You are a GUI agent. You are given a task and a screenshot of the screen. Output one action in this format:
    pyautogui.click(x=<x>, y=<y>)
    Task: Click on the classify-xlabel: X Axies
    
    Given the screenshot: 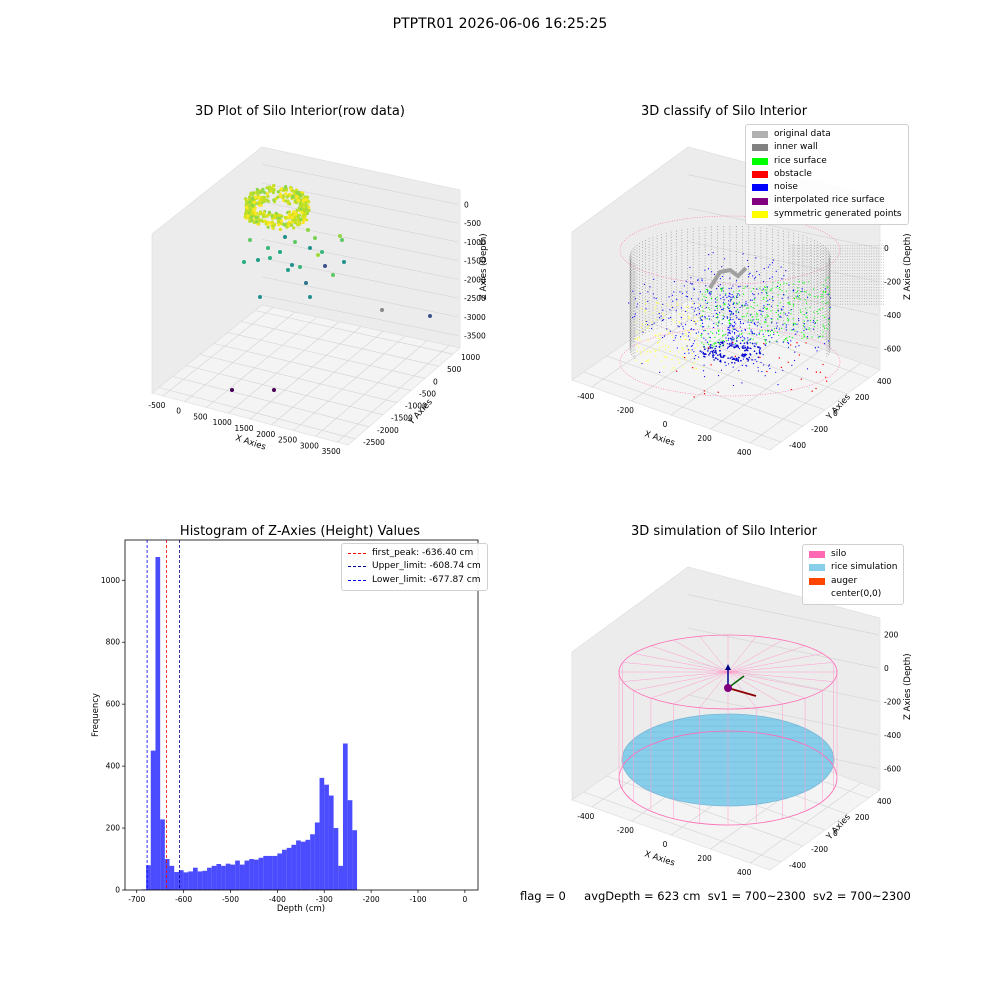 What is the action you would take?
    pyautogui.click(x=659, y=438)
    